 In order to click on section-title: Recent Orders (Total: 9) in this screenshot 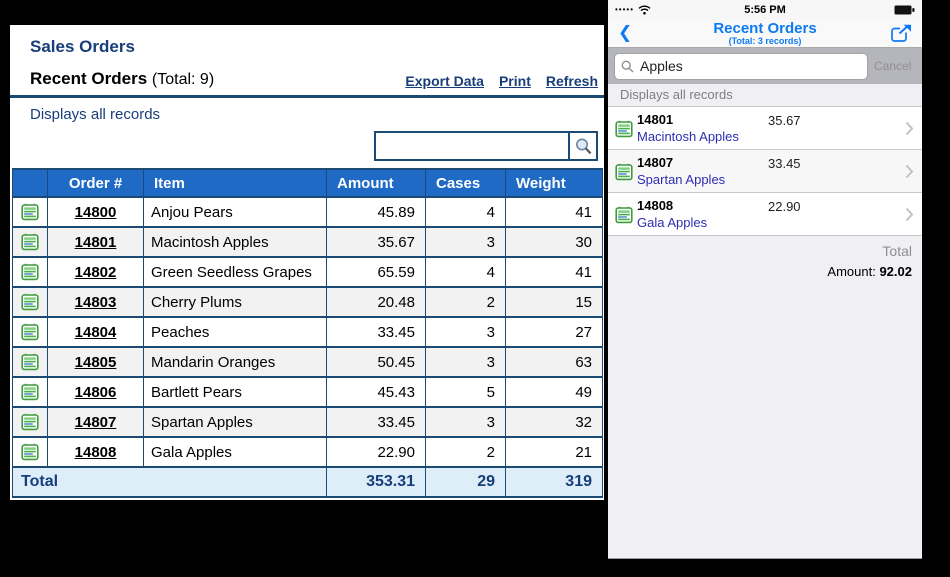, I will do `click(122, 79)`.